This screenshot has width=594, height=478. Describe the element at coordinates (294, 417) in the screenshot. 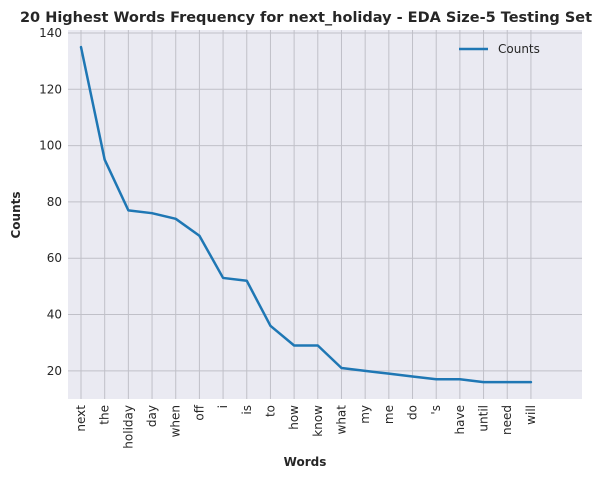

I see `x-tick-label: how` at that location.